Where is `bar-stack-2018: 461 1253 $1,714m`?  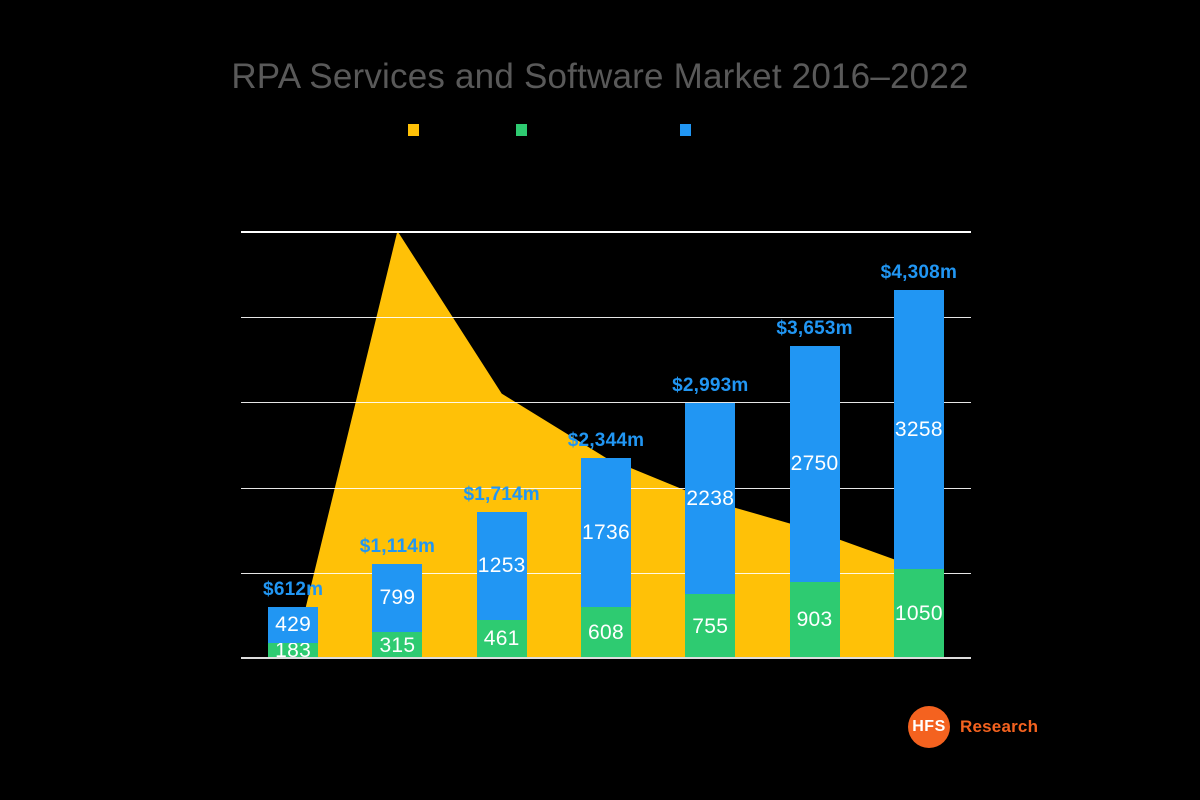
bar-stack-2018: 461 1253 $1,714m is located at coordinates (501, 571).